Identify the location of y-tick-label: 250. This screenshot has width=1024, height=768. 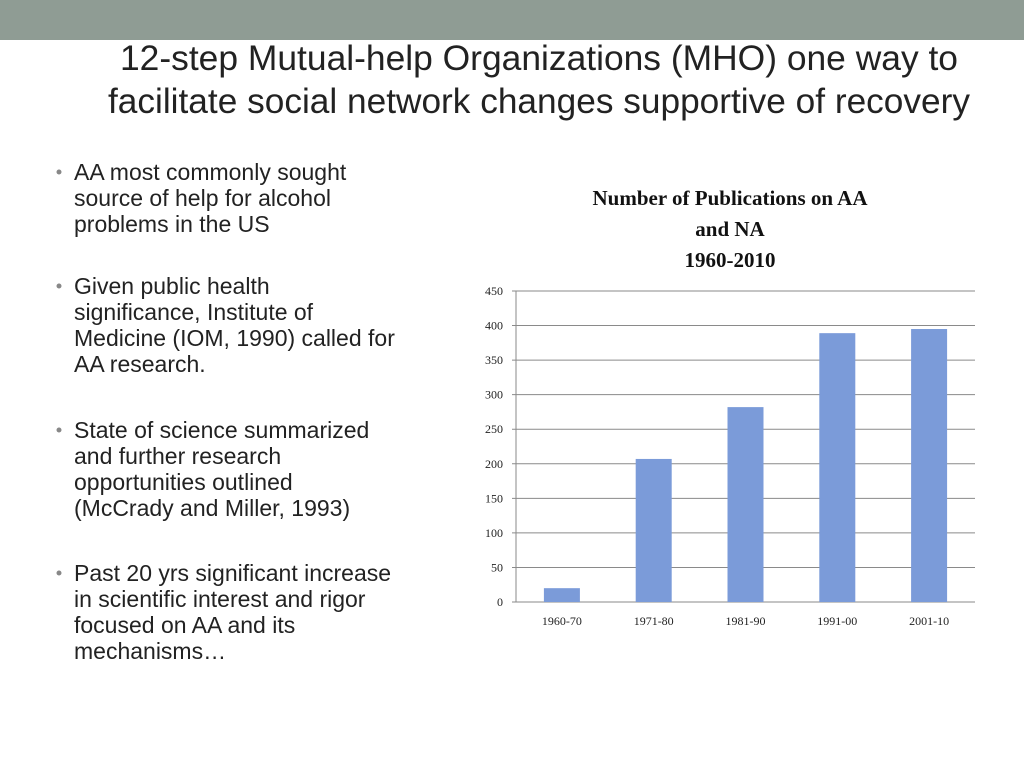
(494, 429).